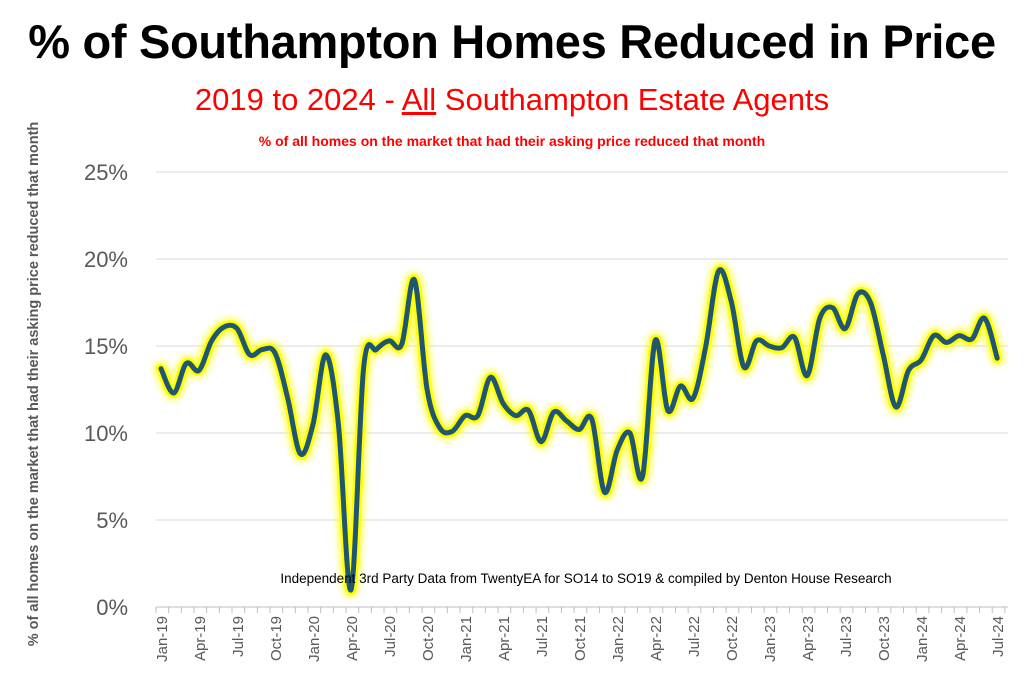 This screenshot has height=692, width=1024. Describe the element at coordinates (428, 638) in the screenshot. I see `x-tick-label: Oct-20` at that location.